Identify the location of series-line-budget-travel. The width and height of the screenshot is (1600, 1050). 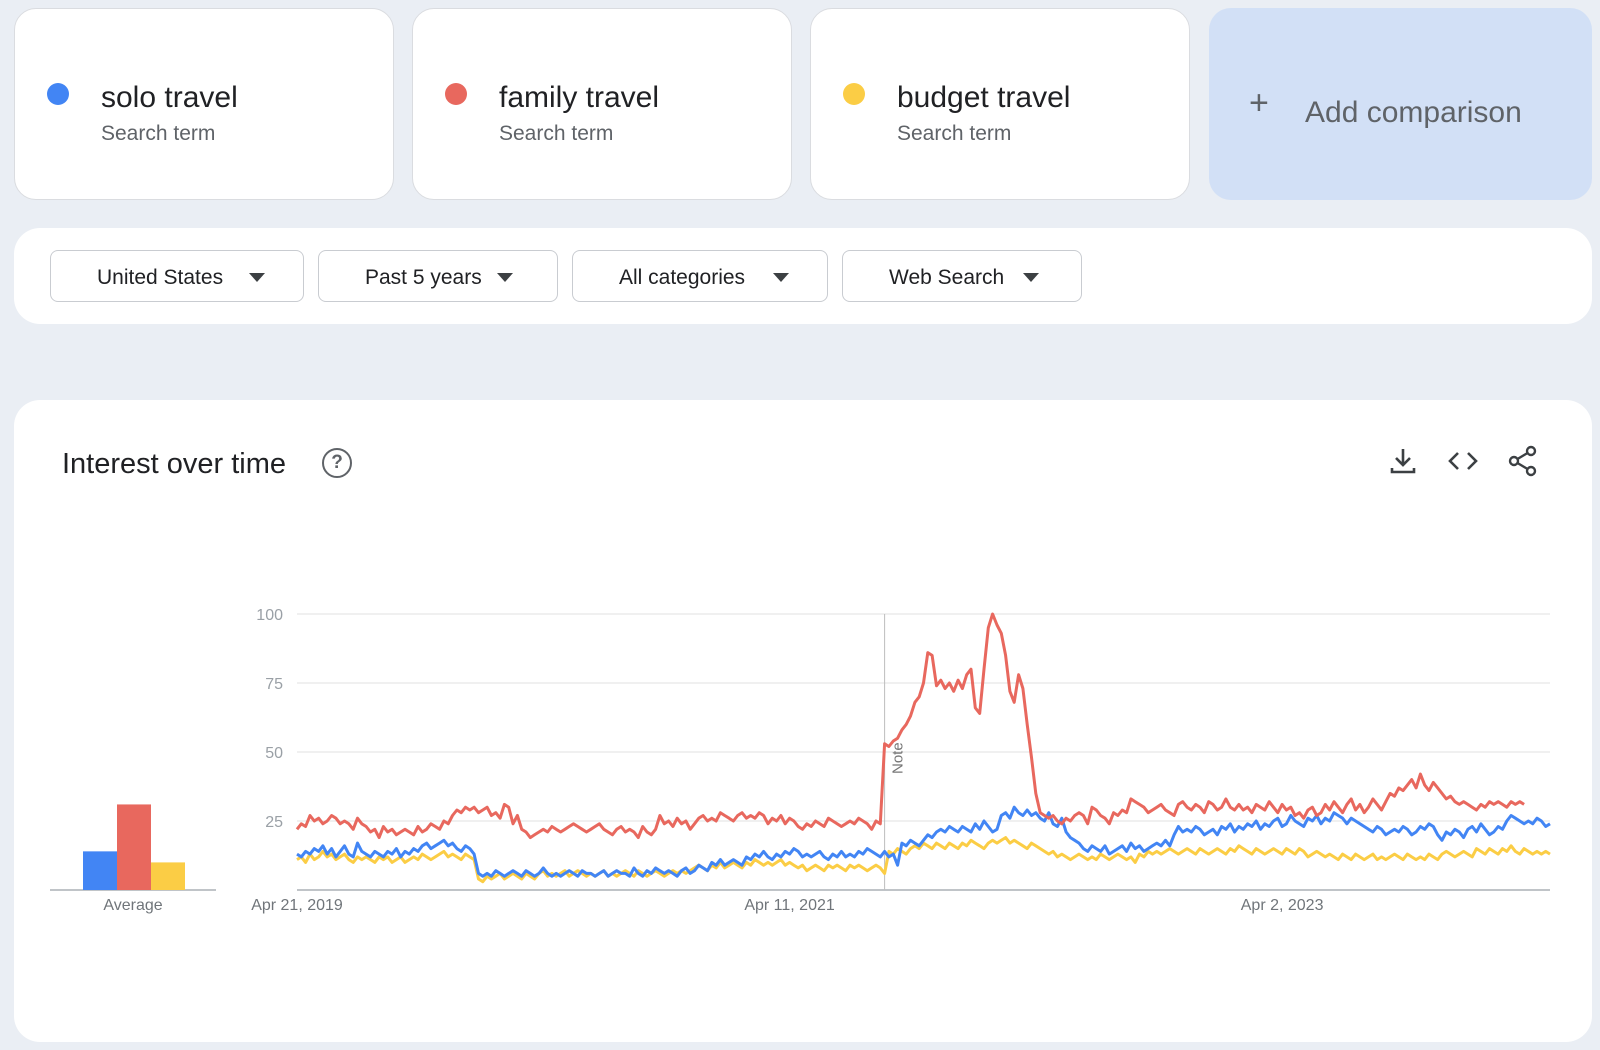
(923, 860).